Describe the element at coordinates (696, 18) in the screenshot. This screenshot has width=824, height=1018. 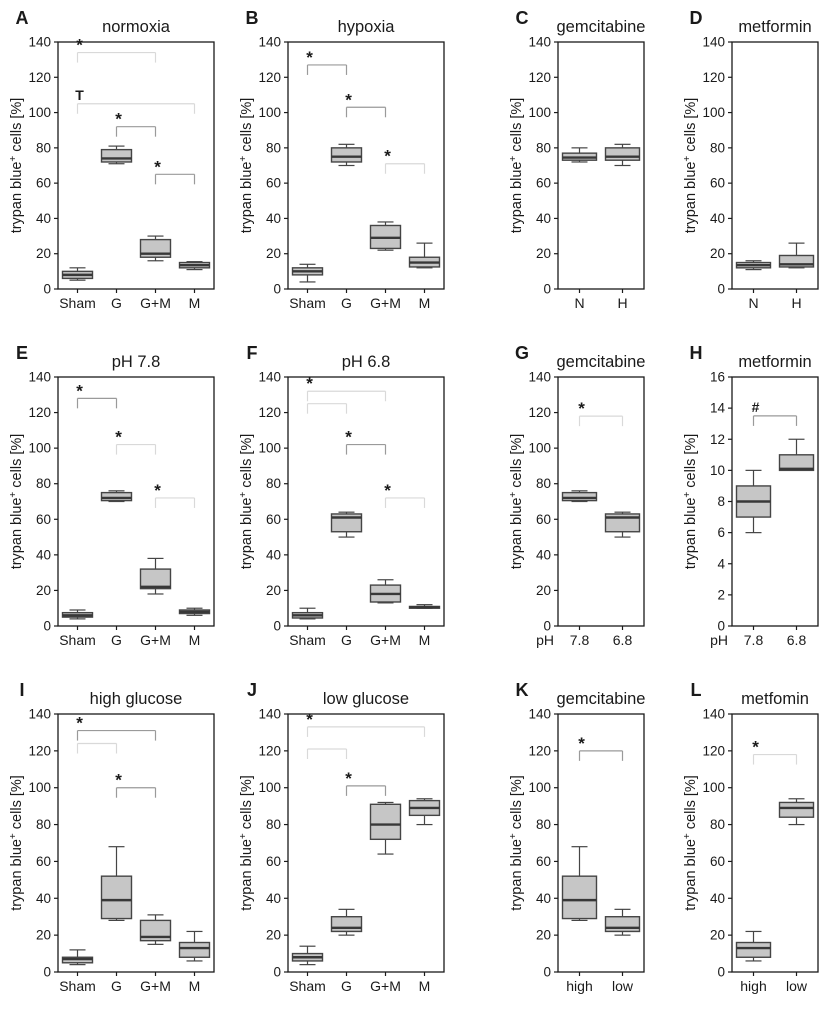
I see `panel-letter: D` at that location.